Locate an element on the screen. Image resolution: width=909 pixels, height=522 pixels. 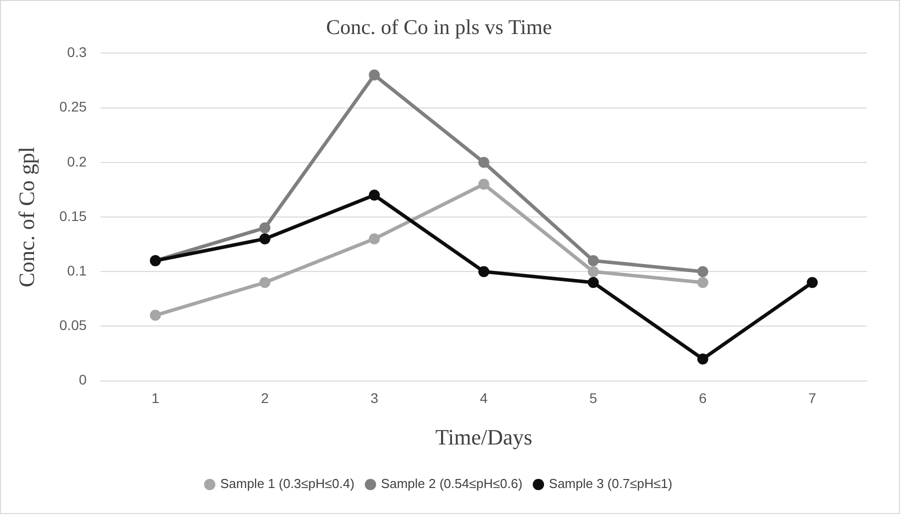
x-tick-label: 2 is located at coordinates (264, 398).